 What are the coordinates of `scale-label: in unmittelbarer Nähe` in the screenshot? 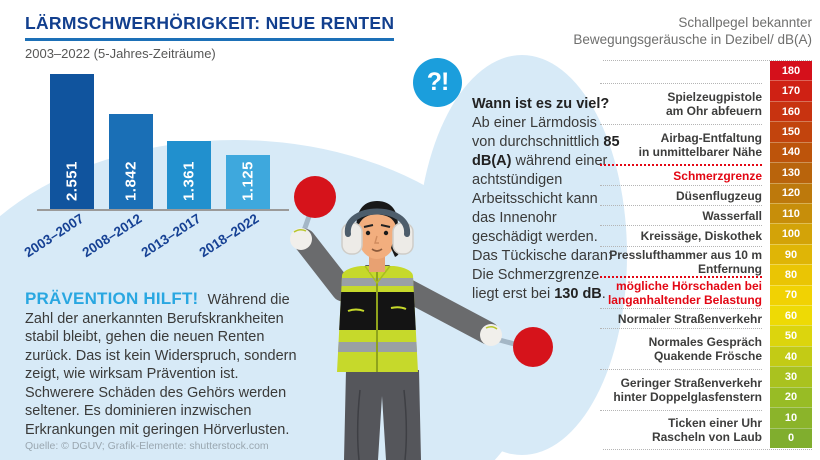 It's located at (700, 151).